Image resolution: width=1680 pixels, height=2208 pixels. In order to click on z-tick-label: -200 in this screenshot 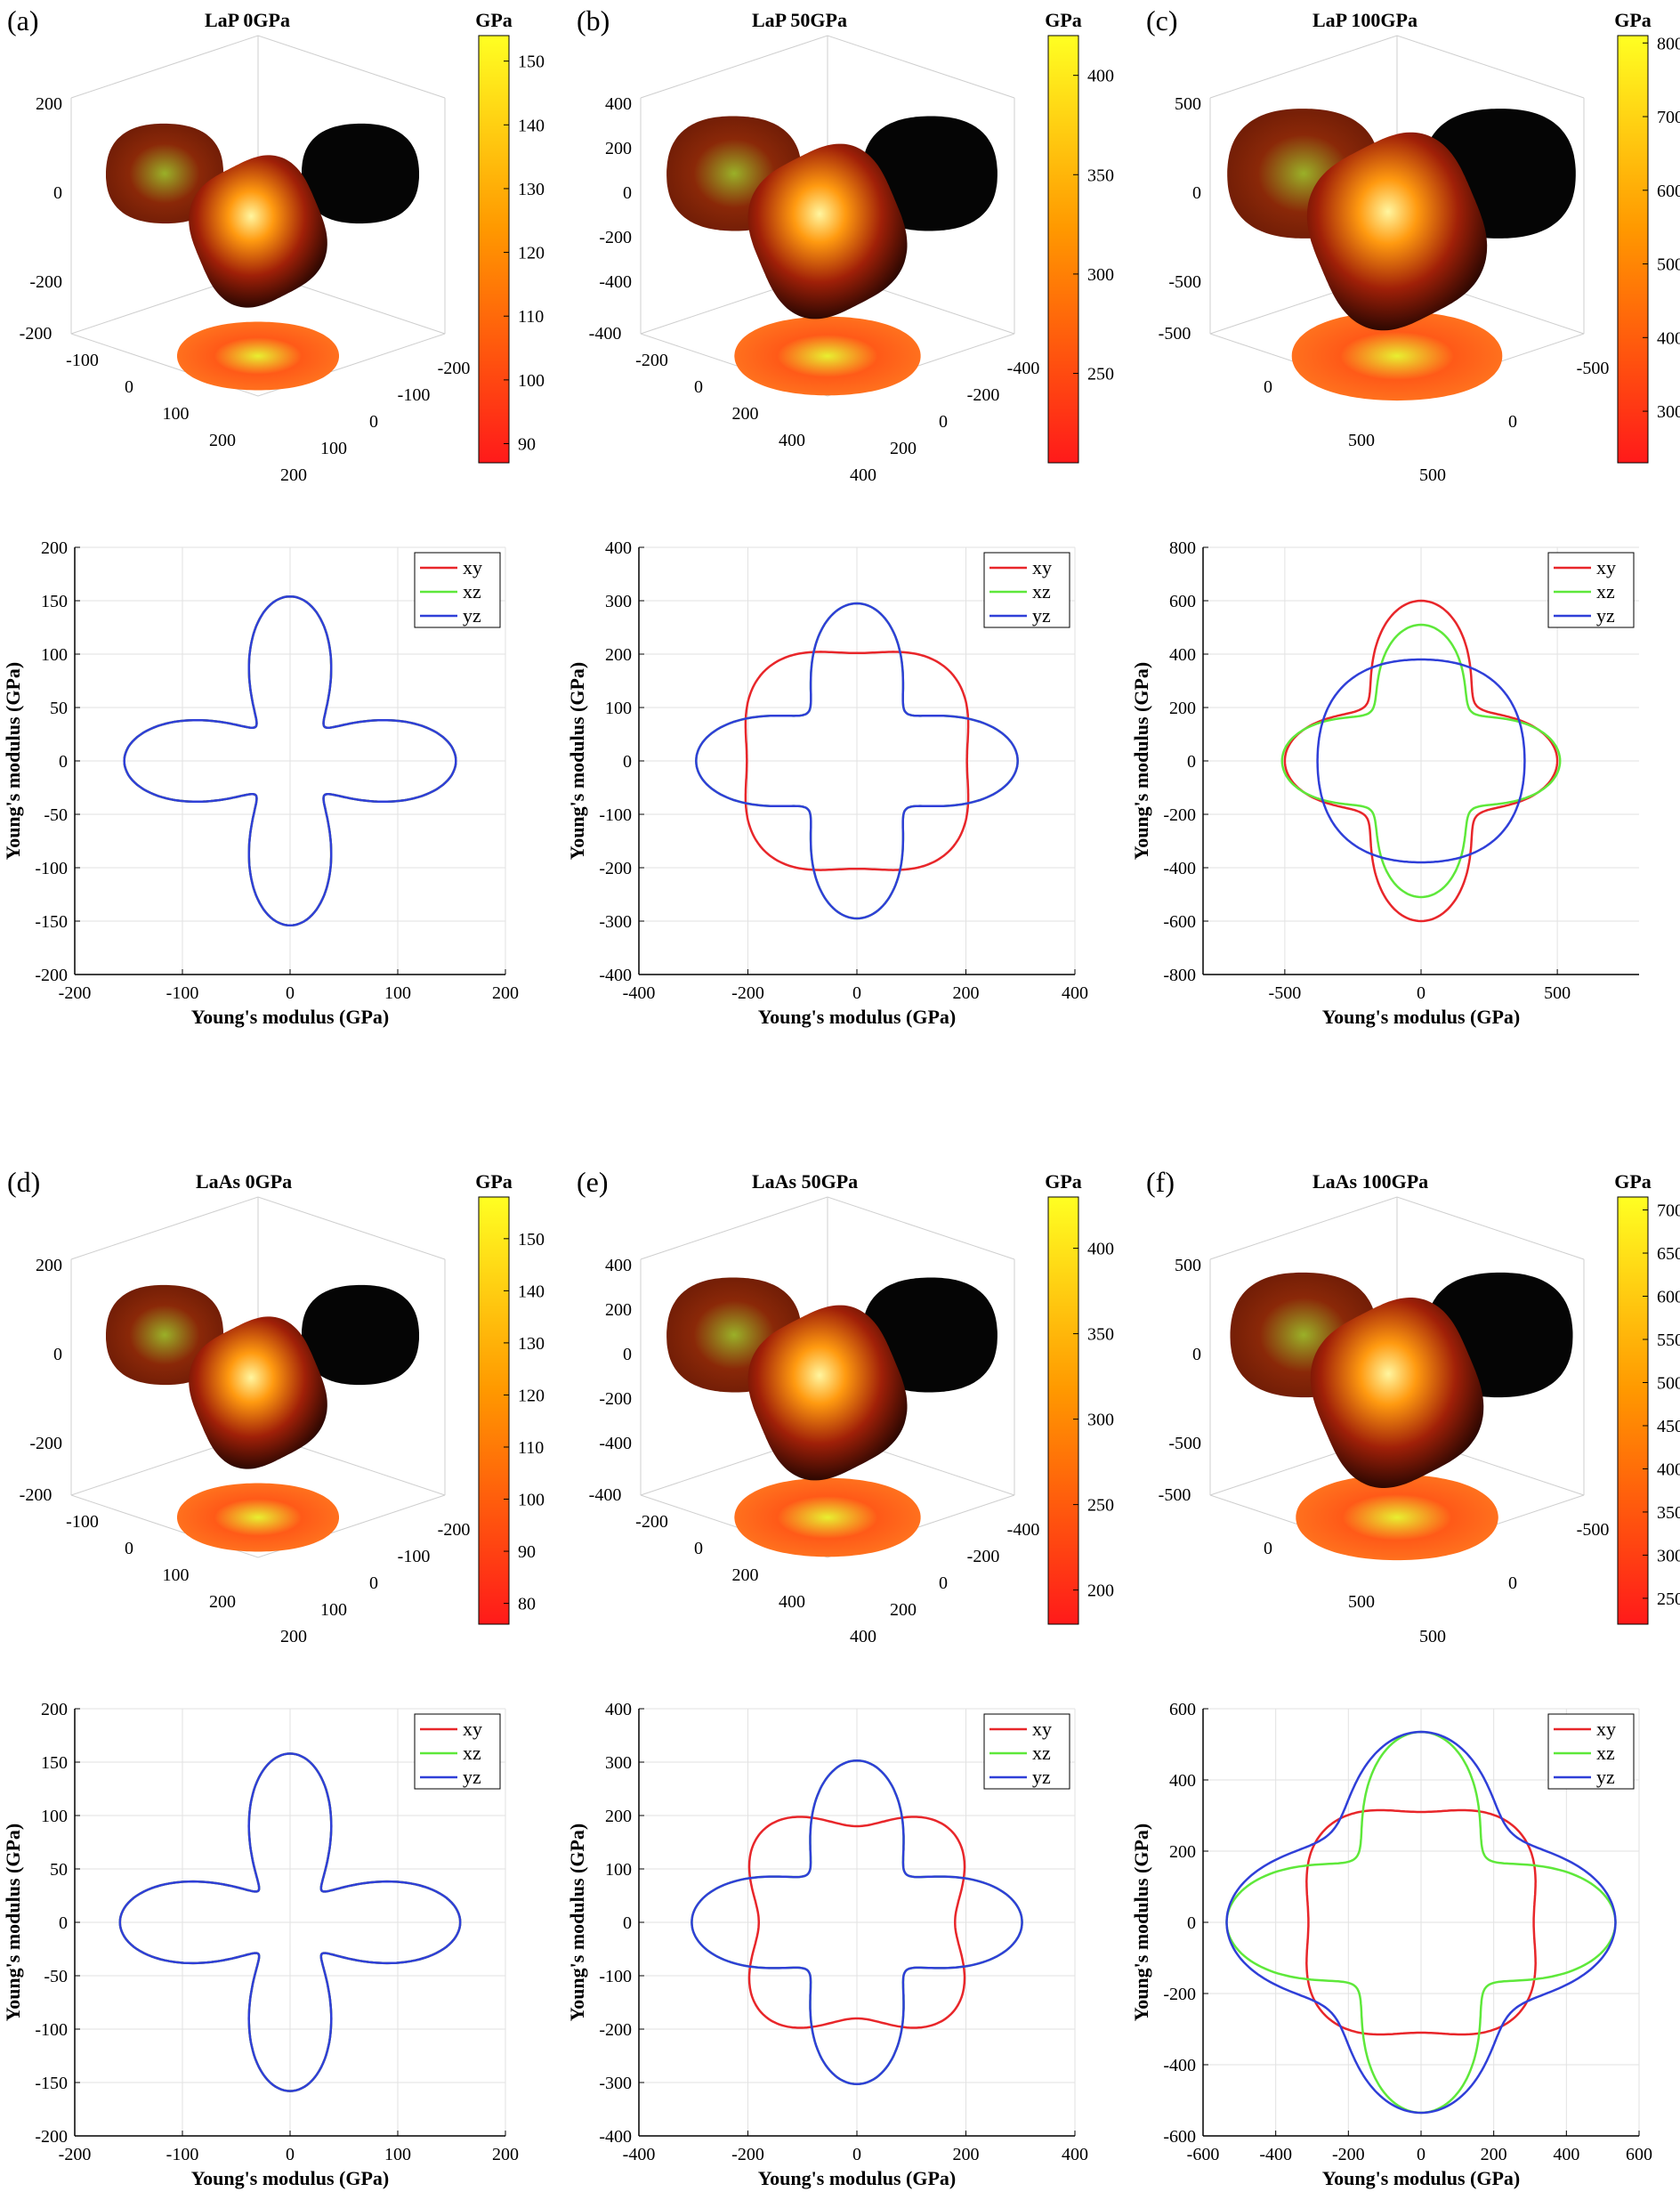, I will do `click(615, 1399)`.